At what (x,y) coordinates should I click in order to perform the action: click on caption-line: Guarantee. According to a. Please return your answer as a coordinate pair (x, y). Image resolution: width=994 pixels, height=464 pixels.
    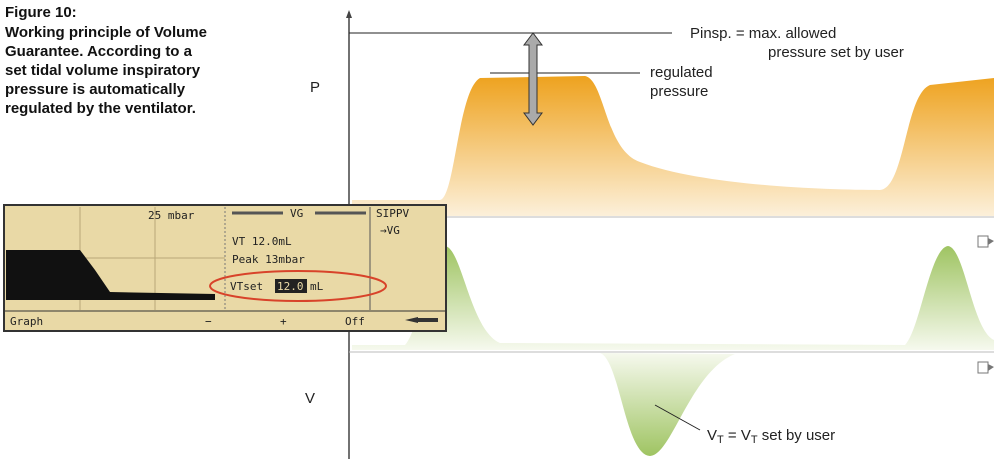
    Looking at the image, I should click on (99, 51).